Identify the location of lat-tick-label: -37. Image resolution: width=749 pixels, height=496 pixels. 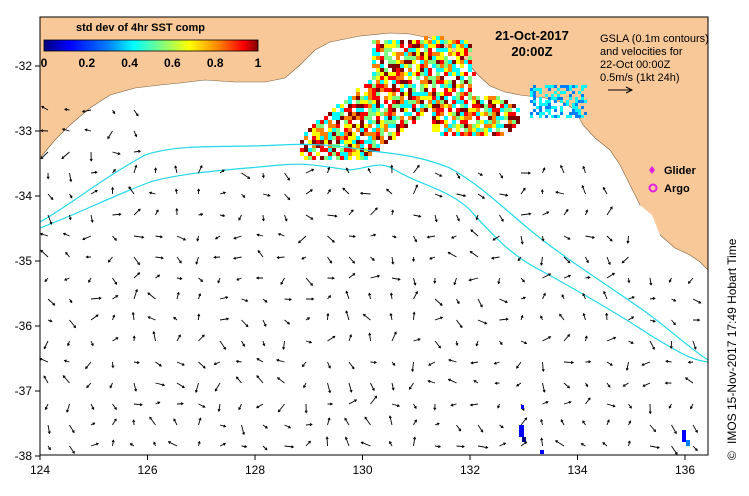
(24, 391).